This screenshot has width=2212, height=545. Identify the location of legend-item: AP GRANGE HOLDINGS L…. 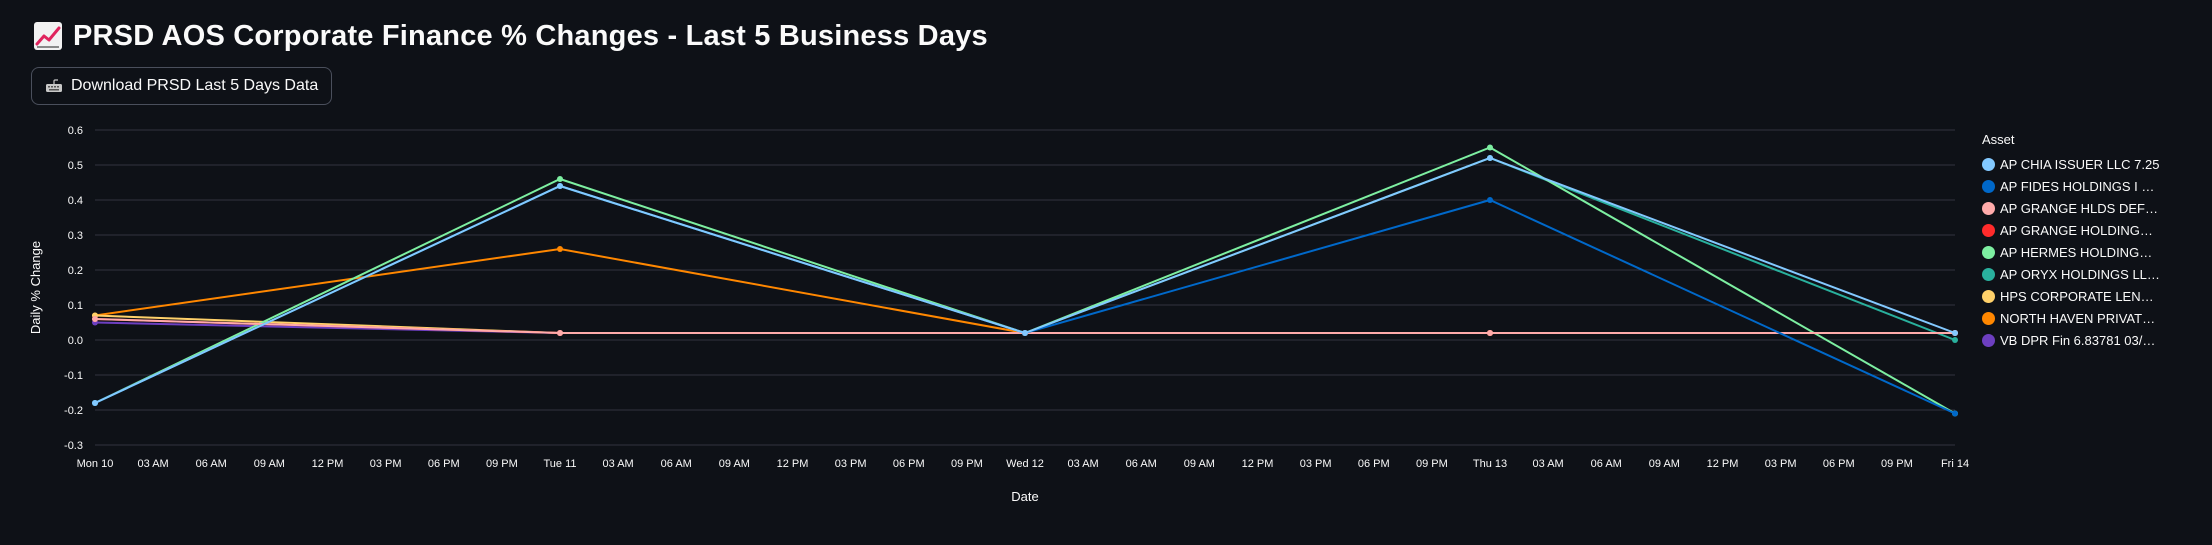
(2092, 230).